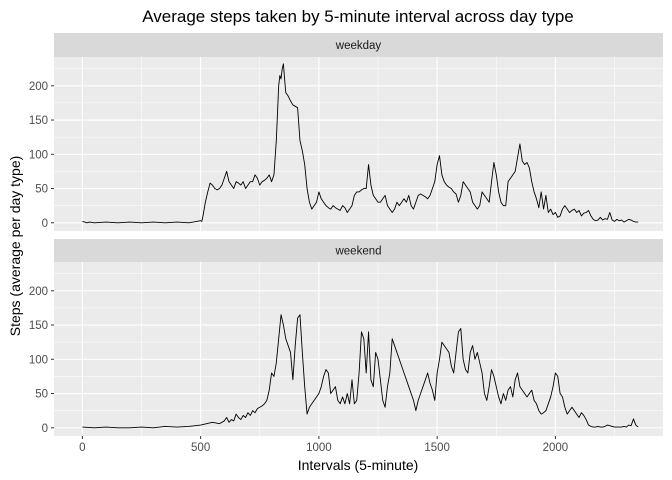  I want to click on x-axis-title: Intervals (5-minute), so click(358, 465).